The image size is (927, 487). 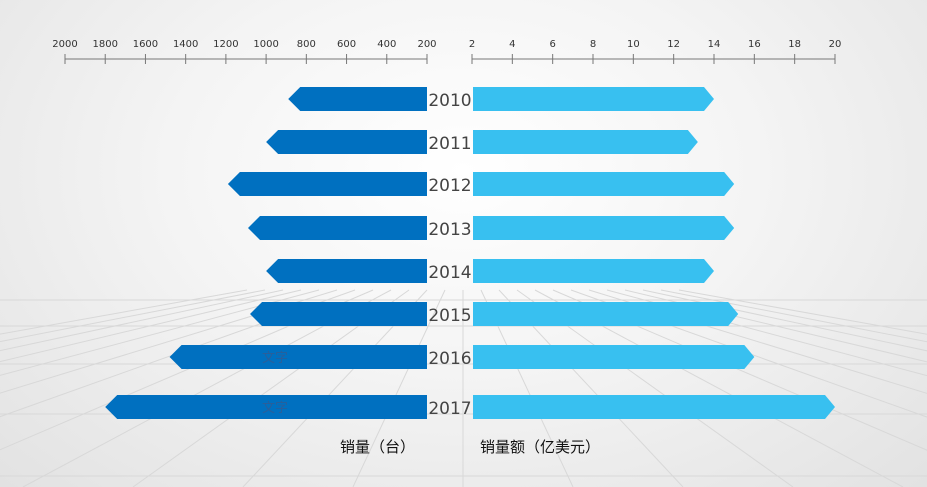 What do you see at coordinates (472, 44) in the screenshot?
I see `right-axis-tick-label: 2` at bounding box center [472, 44].